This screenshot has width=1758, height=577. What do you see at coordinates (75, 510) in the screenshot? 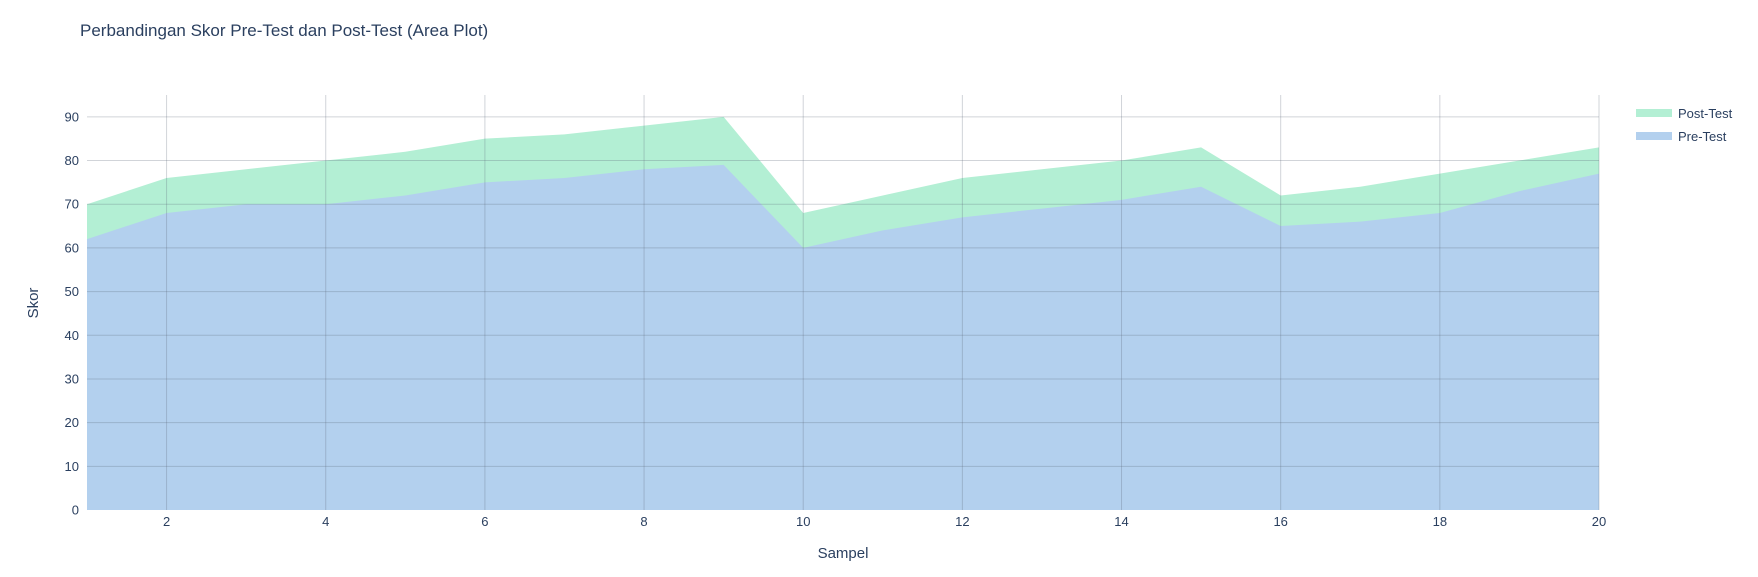
I see `y-tick-label: 0` at bounding box center [75, 510].